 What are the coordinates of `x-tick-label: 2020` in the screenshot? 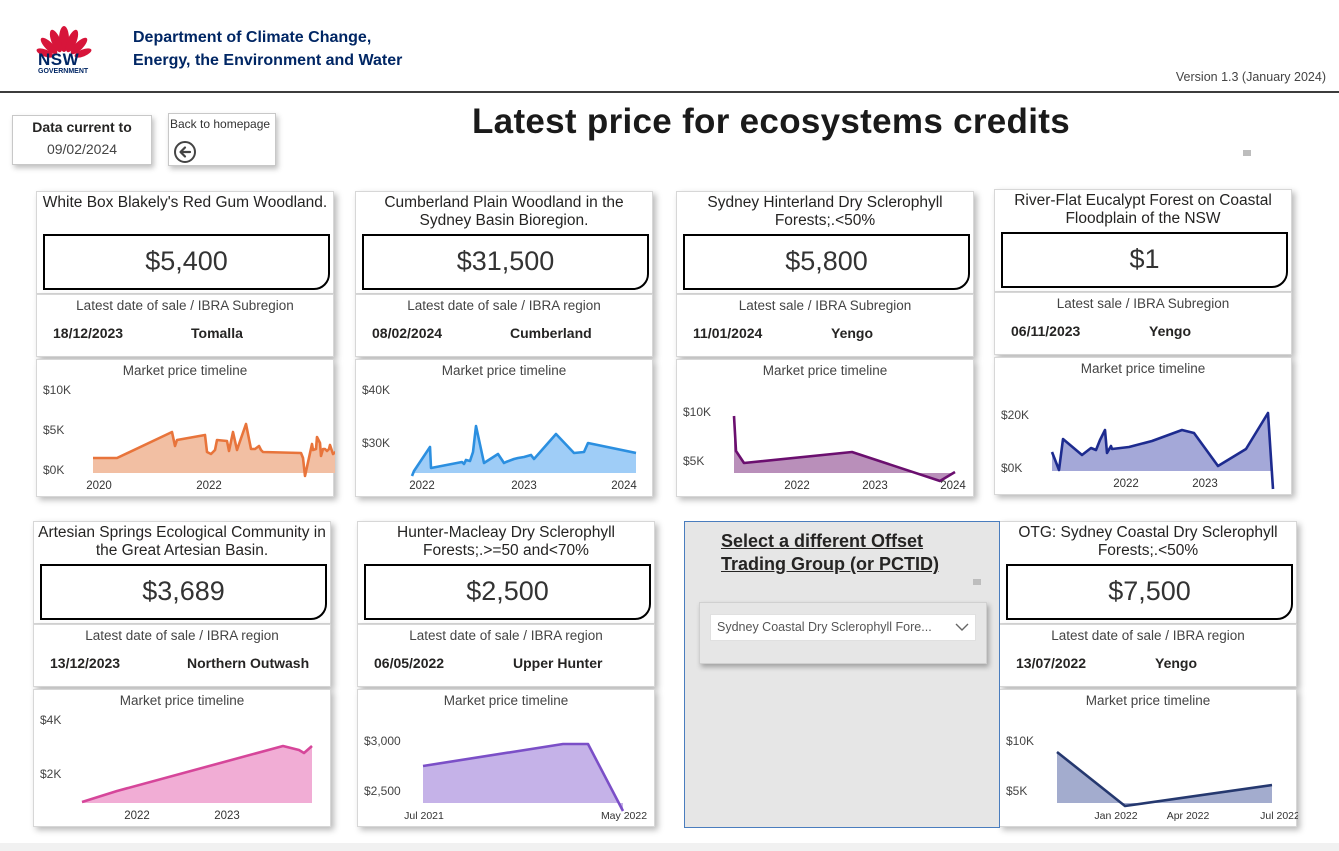 It's located at (99, 486).